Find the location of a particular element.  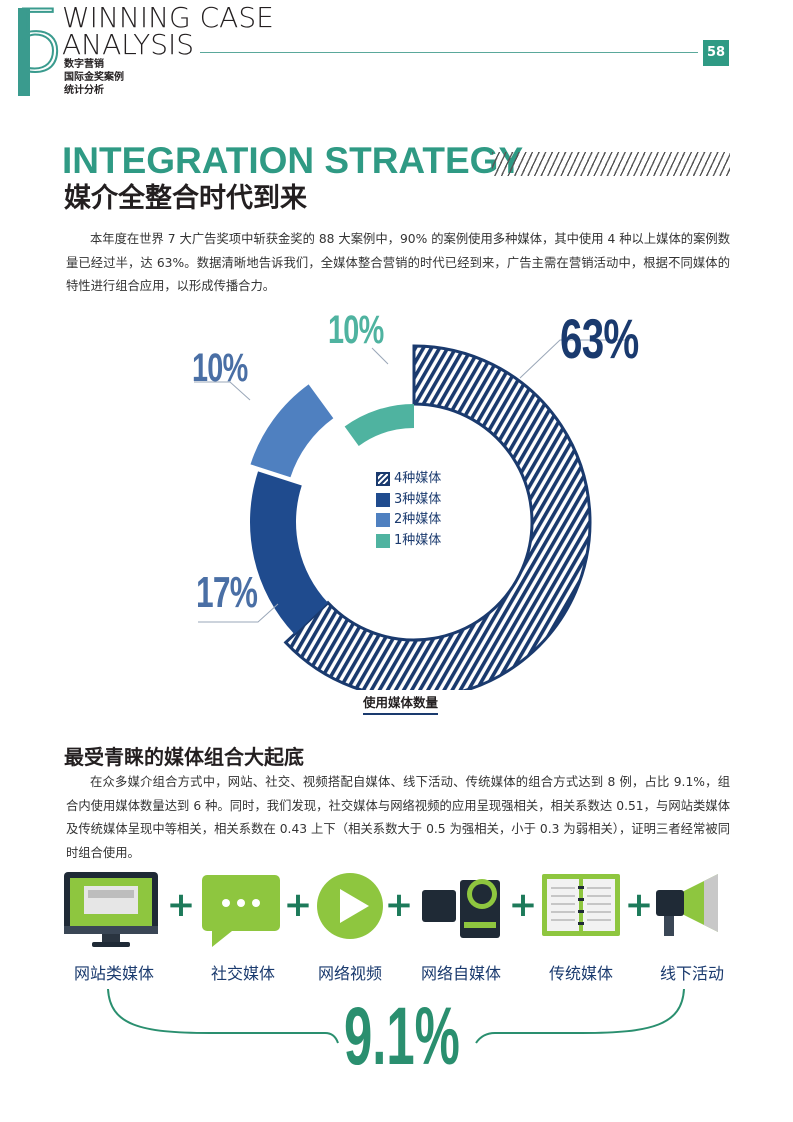

legend-item: 2种媒体 is located at coordinates (408, 520).